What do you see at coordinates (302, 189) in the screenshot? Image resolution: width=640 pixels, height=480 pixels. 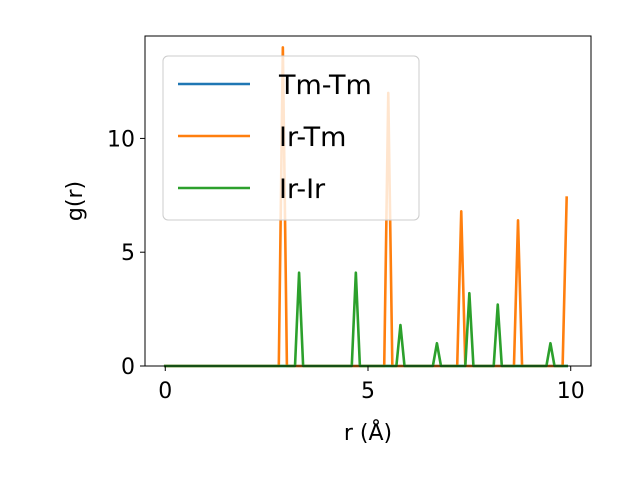 I see `legend-label: Ir-Ir` at bounding box center [302, 189].